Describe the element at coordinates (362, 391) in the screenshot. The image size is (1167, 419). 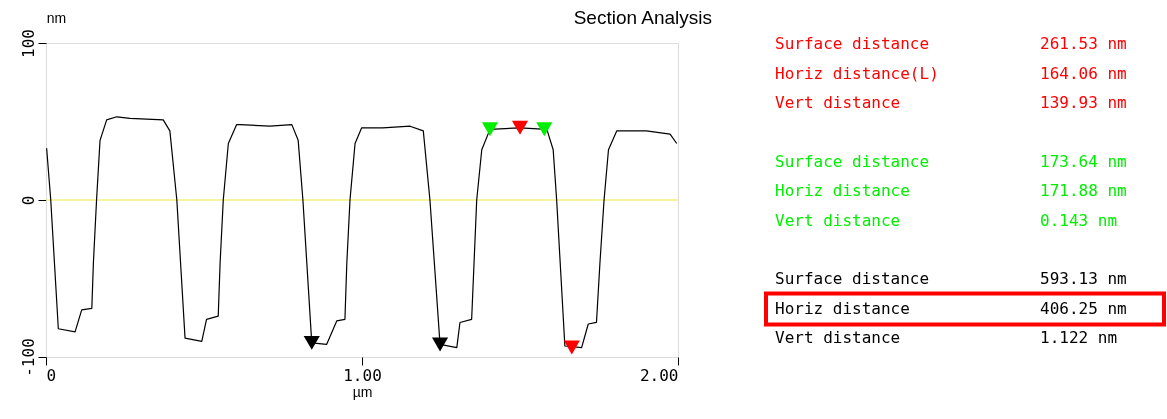
I see `x-axis-title: µm` at that location.